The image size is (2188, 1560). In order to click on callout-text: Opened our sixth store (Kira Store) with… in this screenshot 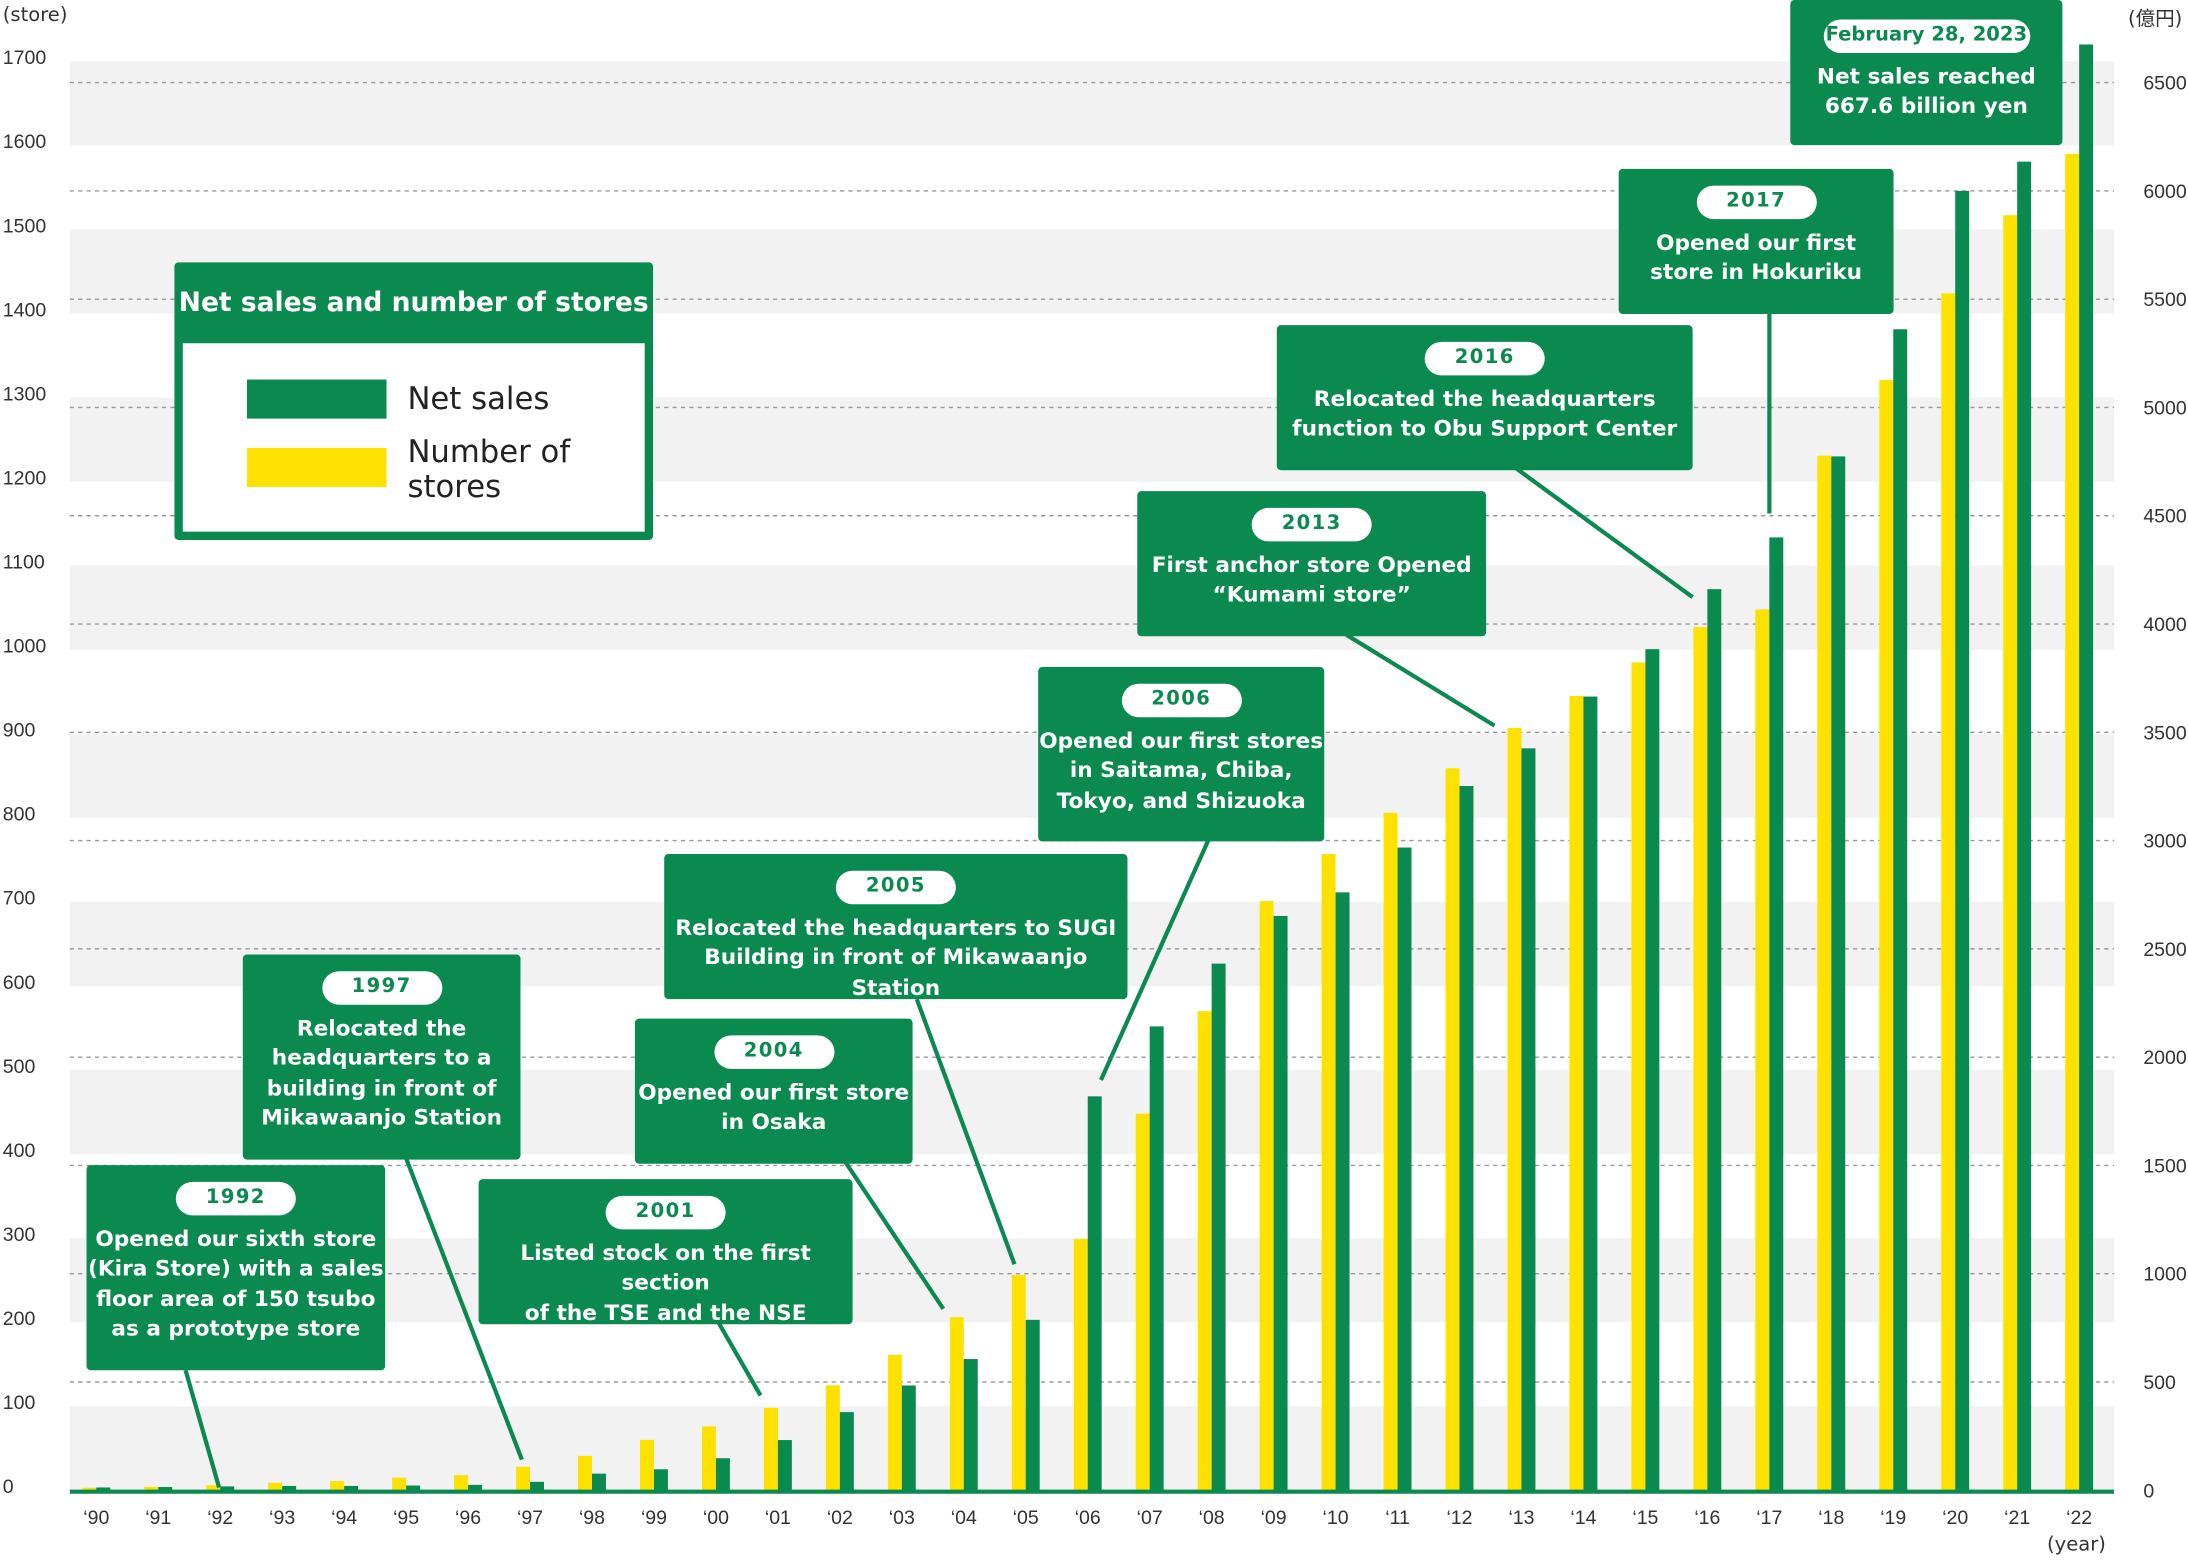, I will do `click(236, 1283)`.